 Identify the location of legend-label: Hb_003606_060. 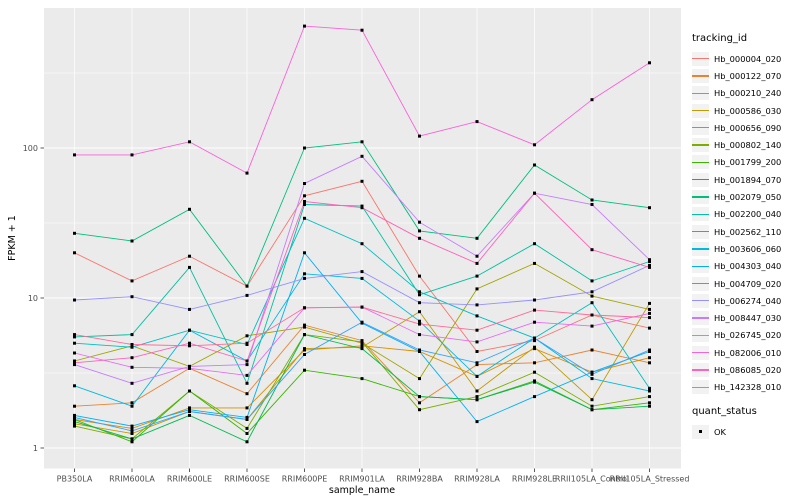
(748, 248).